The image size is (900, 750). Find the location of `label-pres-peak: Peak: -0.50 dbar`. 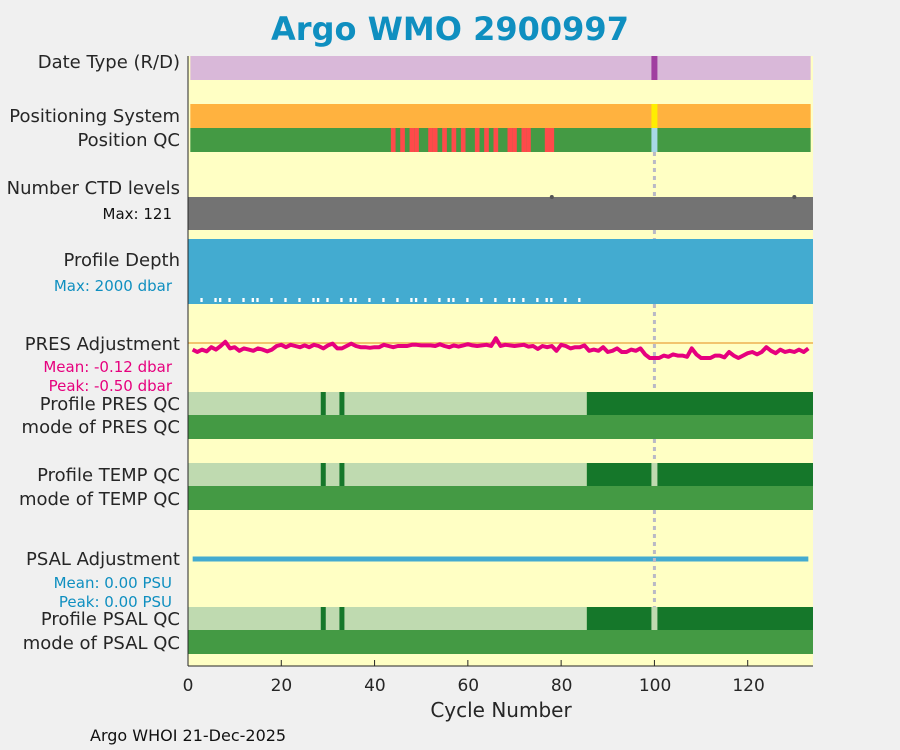

label-pres-peak: Peak: -0.50 dbar is located at coordinates (110, 386).